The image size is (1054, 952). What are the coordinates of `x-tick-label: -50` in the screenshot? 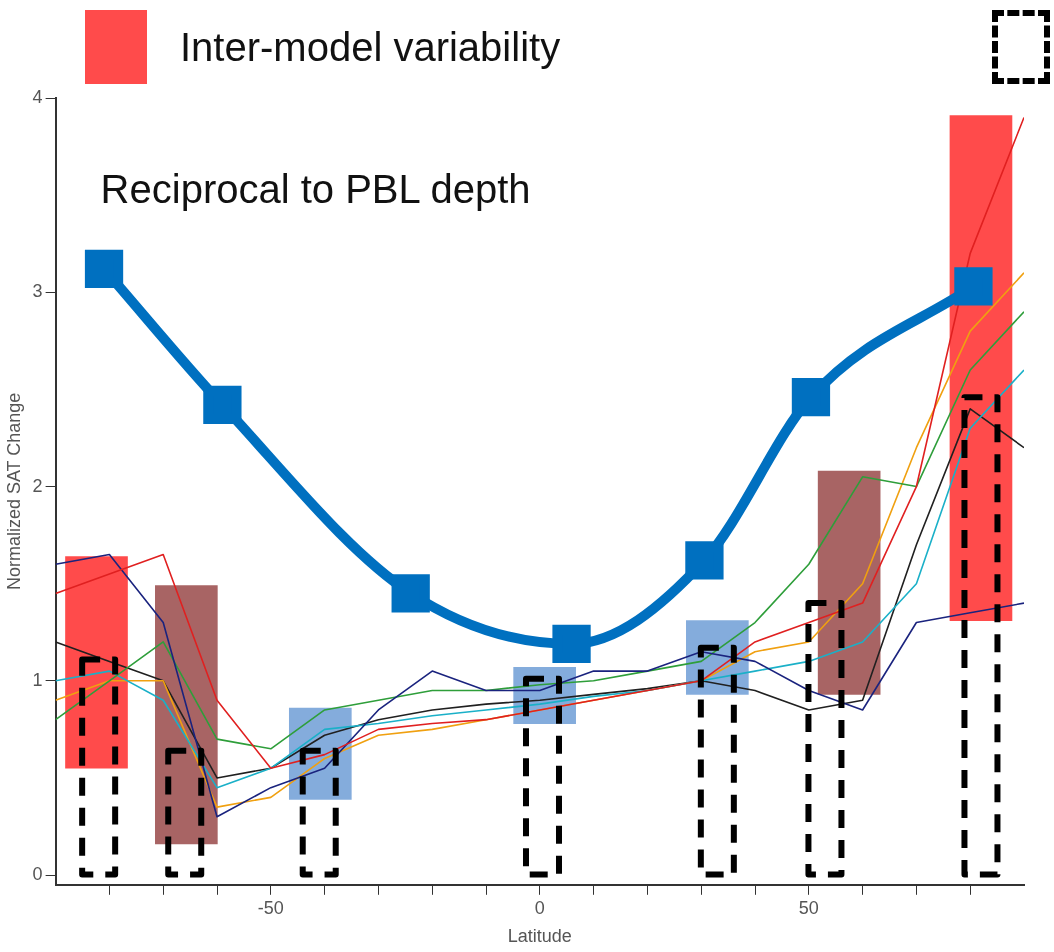 It's located at (270, 907).